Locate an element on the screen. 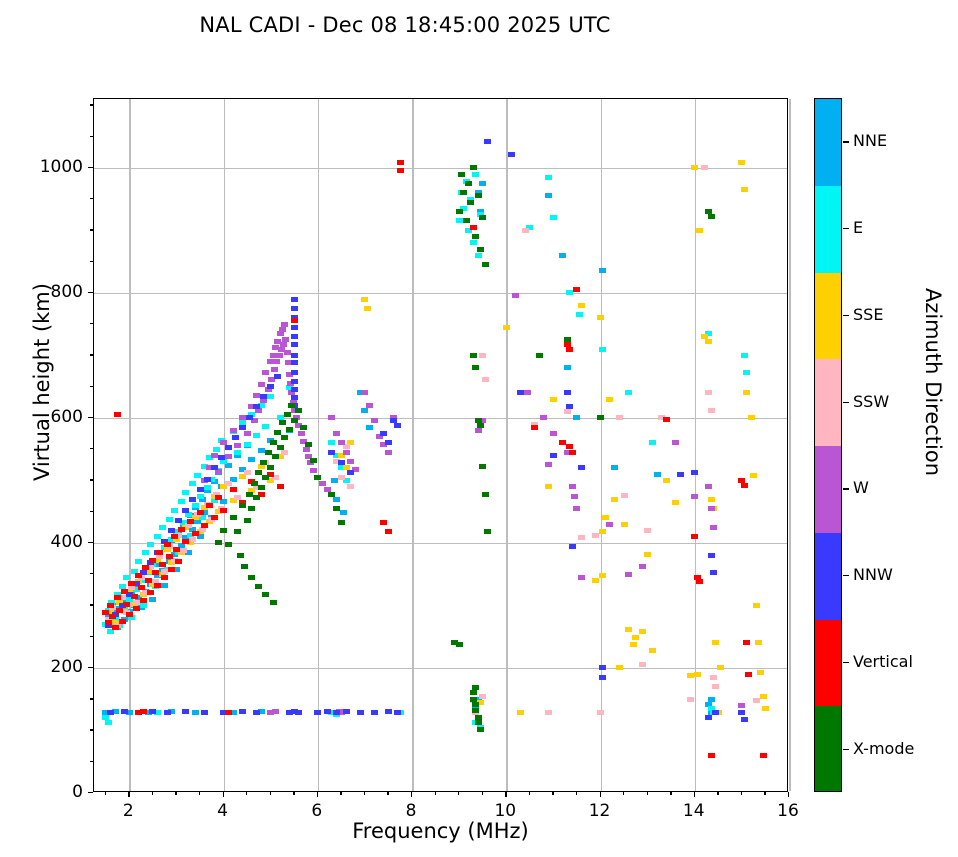 The width and height of the screenshot is (958, 857). colorbar-label-nne: NNE is located at coordinates (870, 141).